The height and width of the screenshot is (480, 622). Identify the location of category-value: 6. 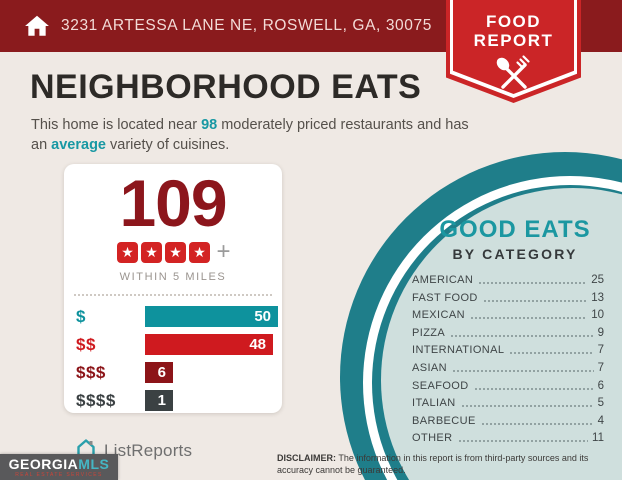
(600, 385).